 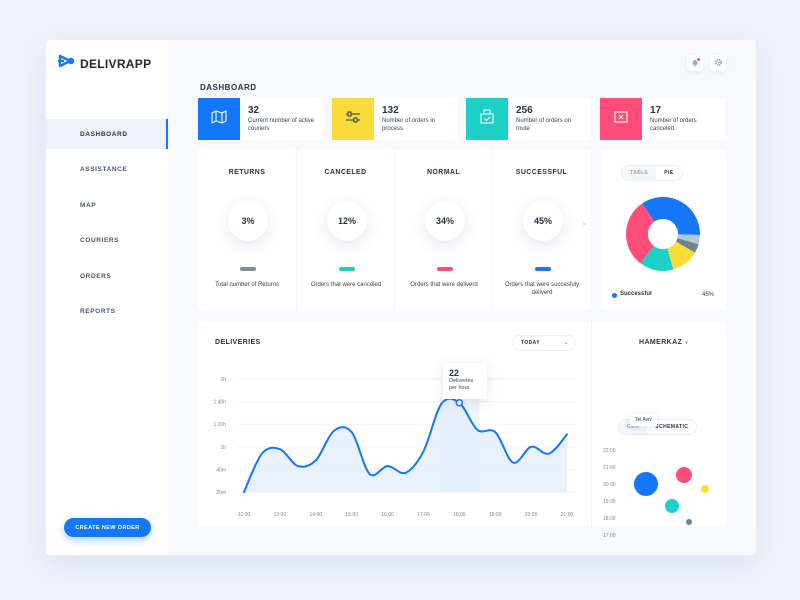 I want to click on kpi-icon-tile, so click(x=621, y=119).